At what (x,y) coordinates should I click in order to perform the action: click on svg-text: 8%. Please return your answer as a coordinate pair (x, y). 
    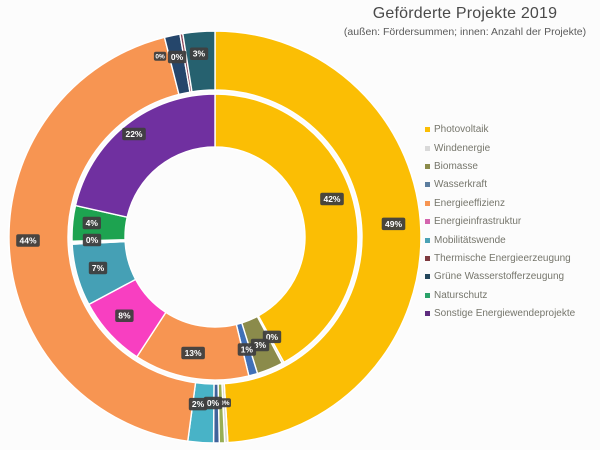
    Looking at the image, I should click on (124, 316).